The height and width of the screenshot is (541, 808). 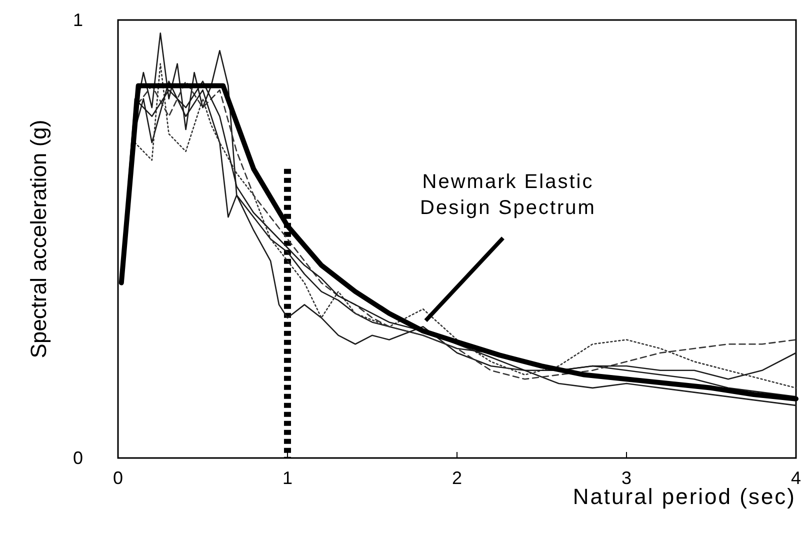 I want to click on x-tick-label: 0, so click(x=118, y=478).